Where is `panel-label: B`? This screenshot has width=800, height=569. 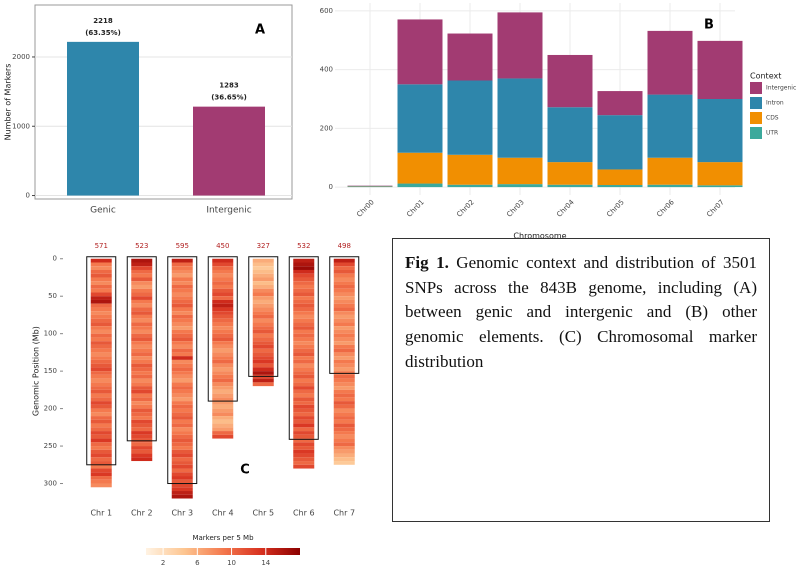
panel-label: B is located at coordinates (709, 25).